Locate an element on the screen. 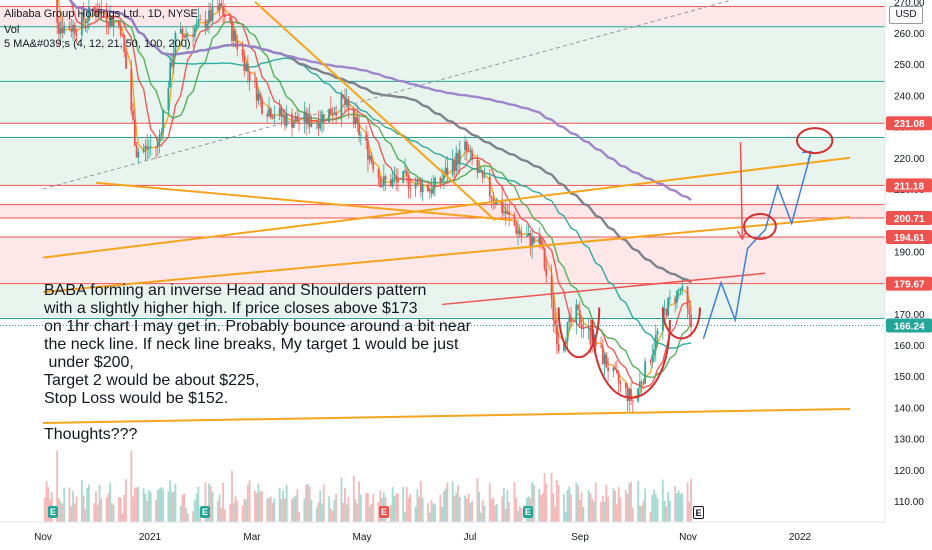  level-band is located at coordinates (442, 54).